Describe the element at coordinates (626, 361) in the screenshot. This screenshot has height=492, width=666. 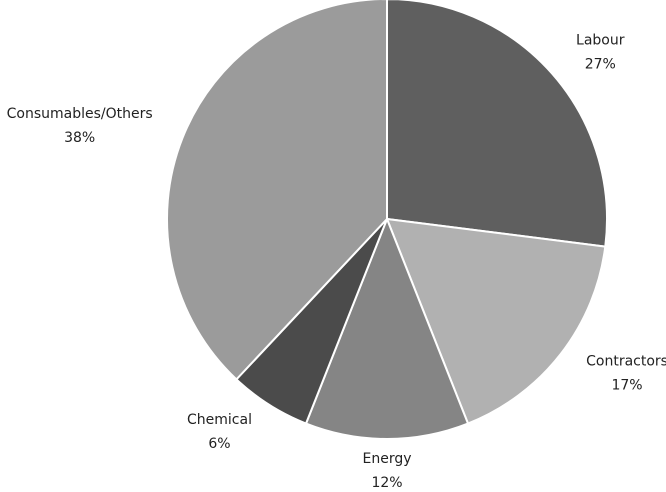
I see `slice-label: Contractors` at that location.